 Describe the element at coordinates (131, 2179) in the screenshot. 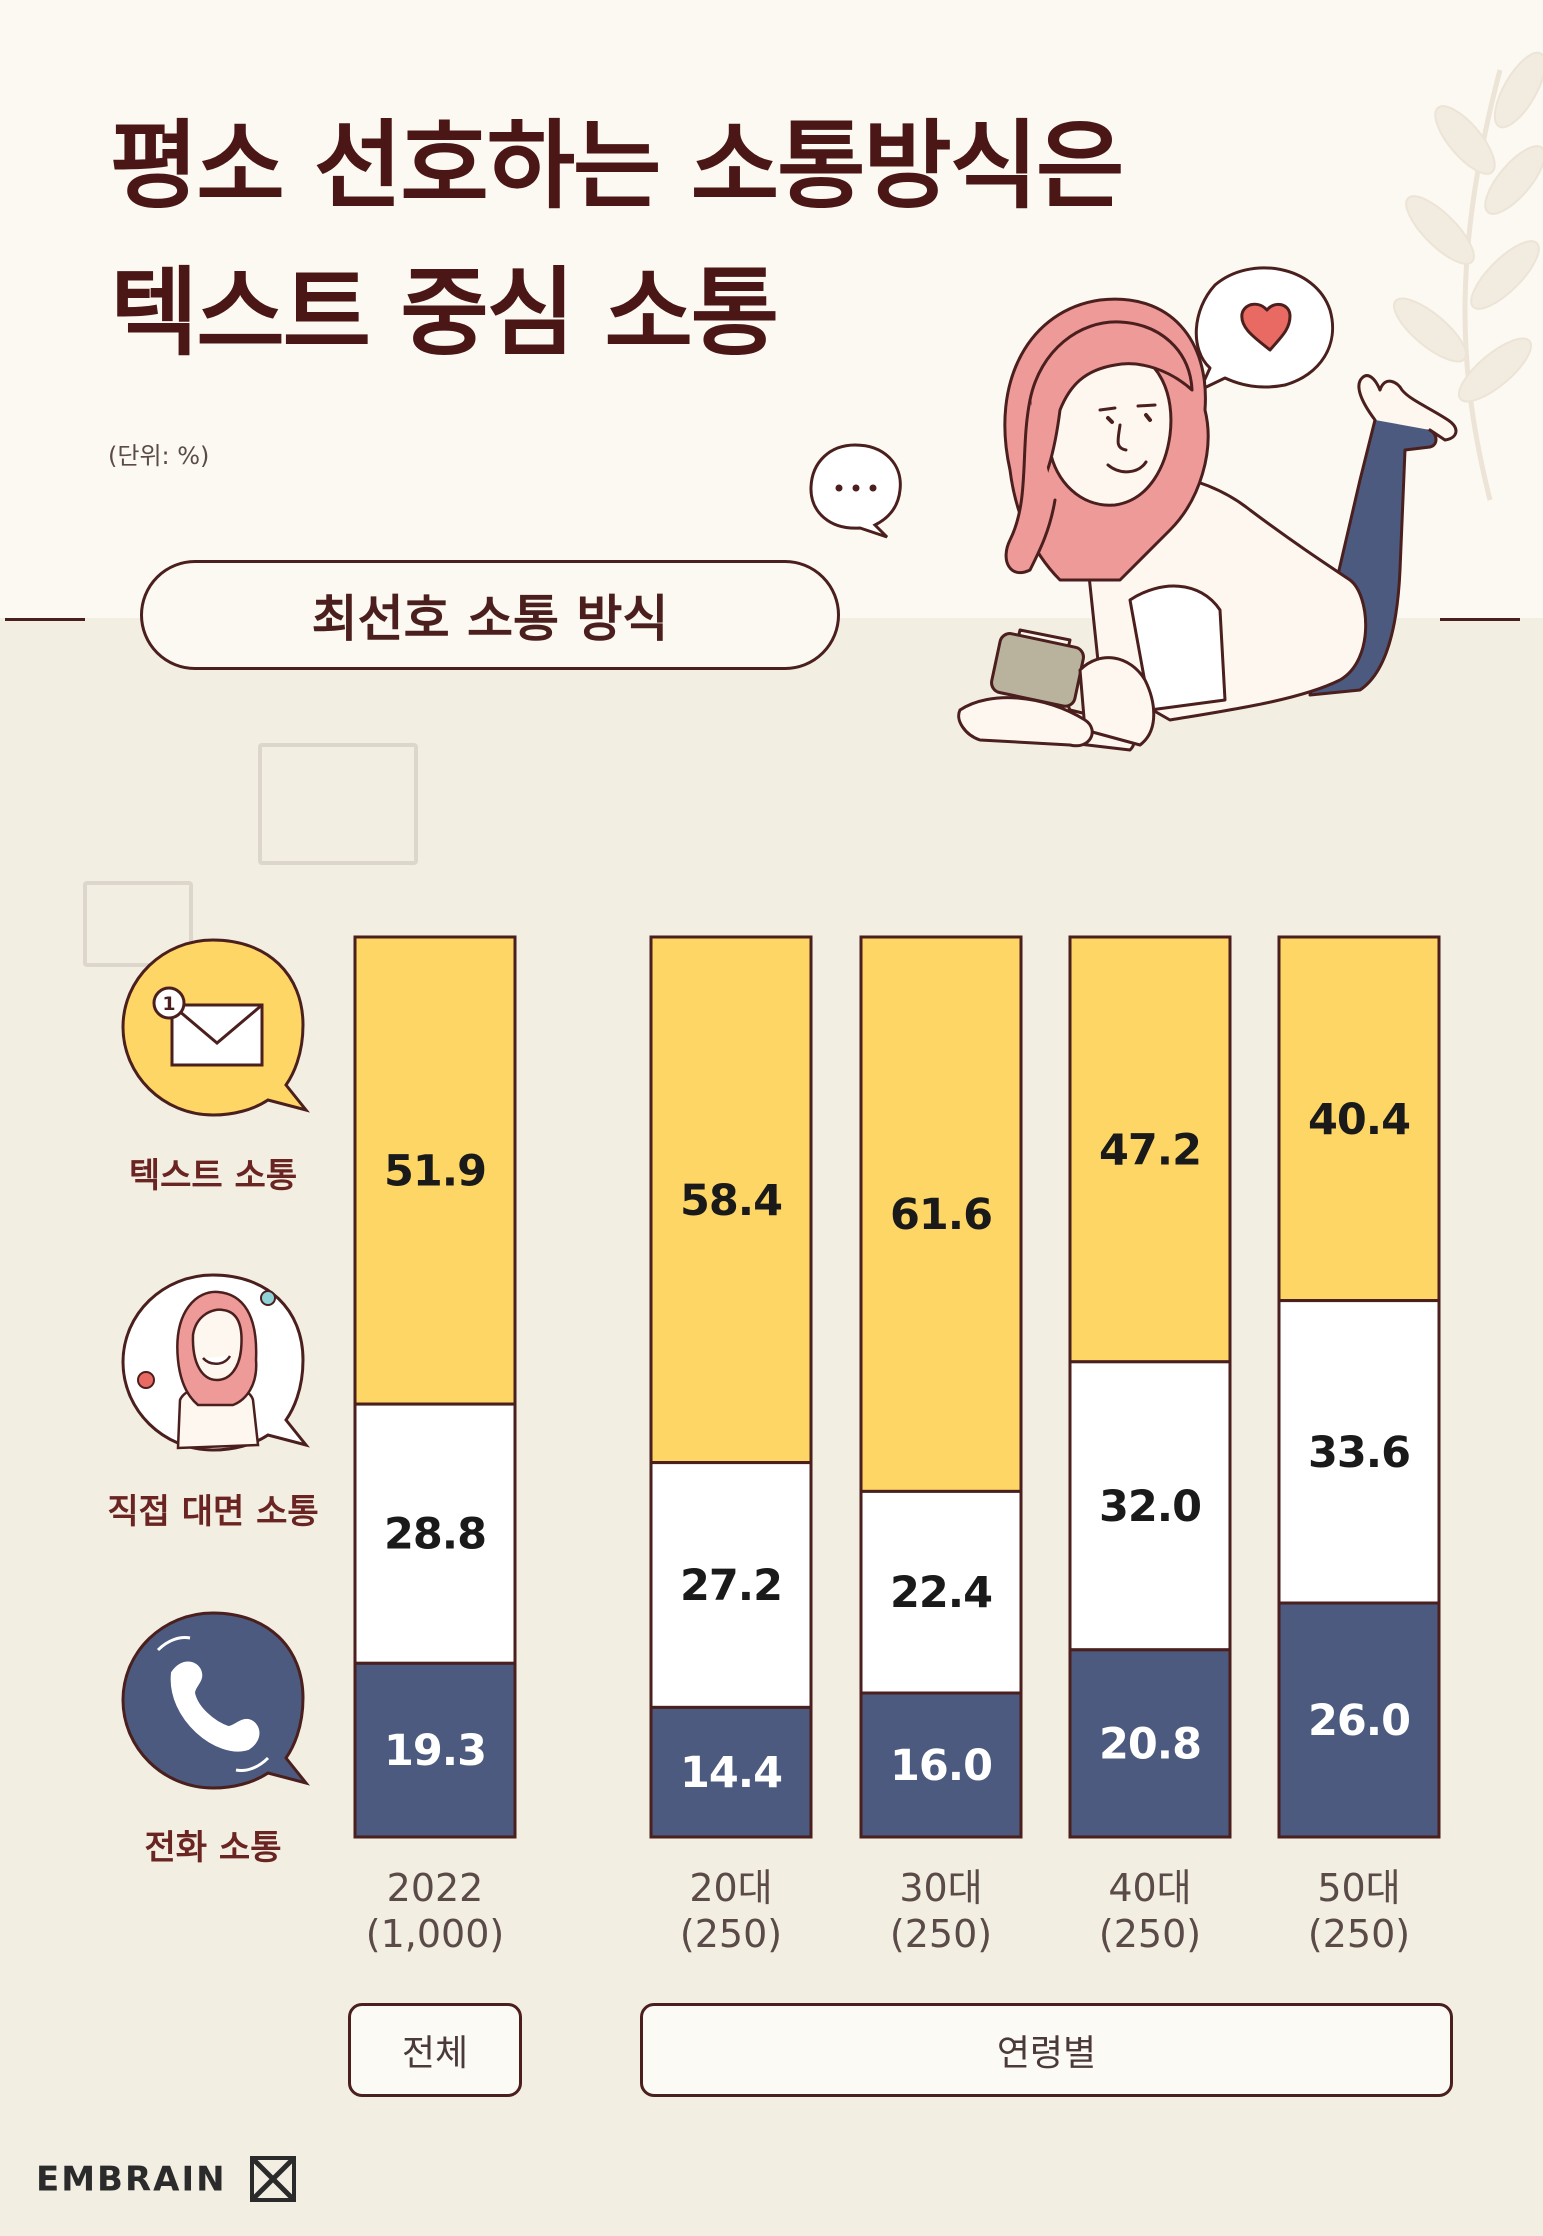

I see `brand-name: EMBRAIN` at that location.